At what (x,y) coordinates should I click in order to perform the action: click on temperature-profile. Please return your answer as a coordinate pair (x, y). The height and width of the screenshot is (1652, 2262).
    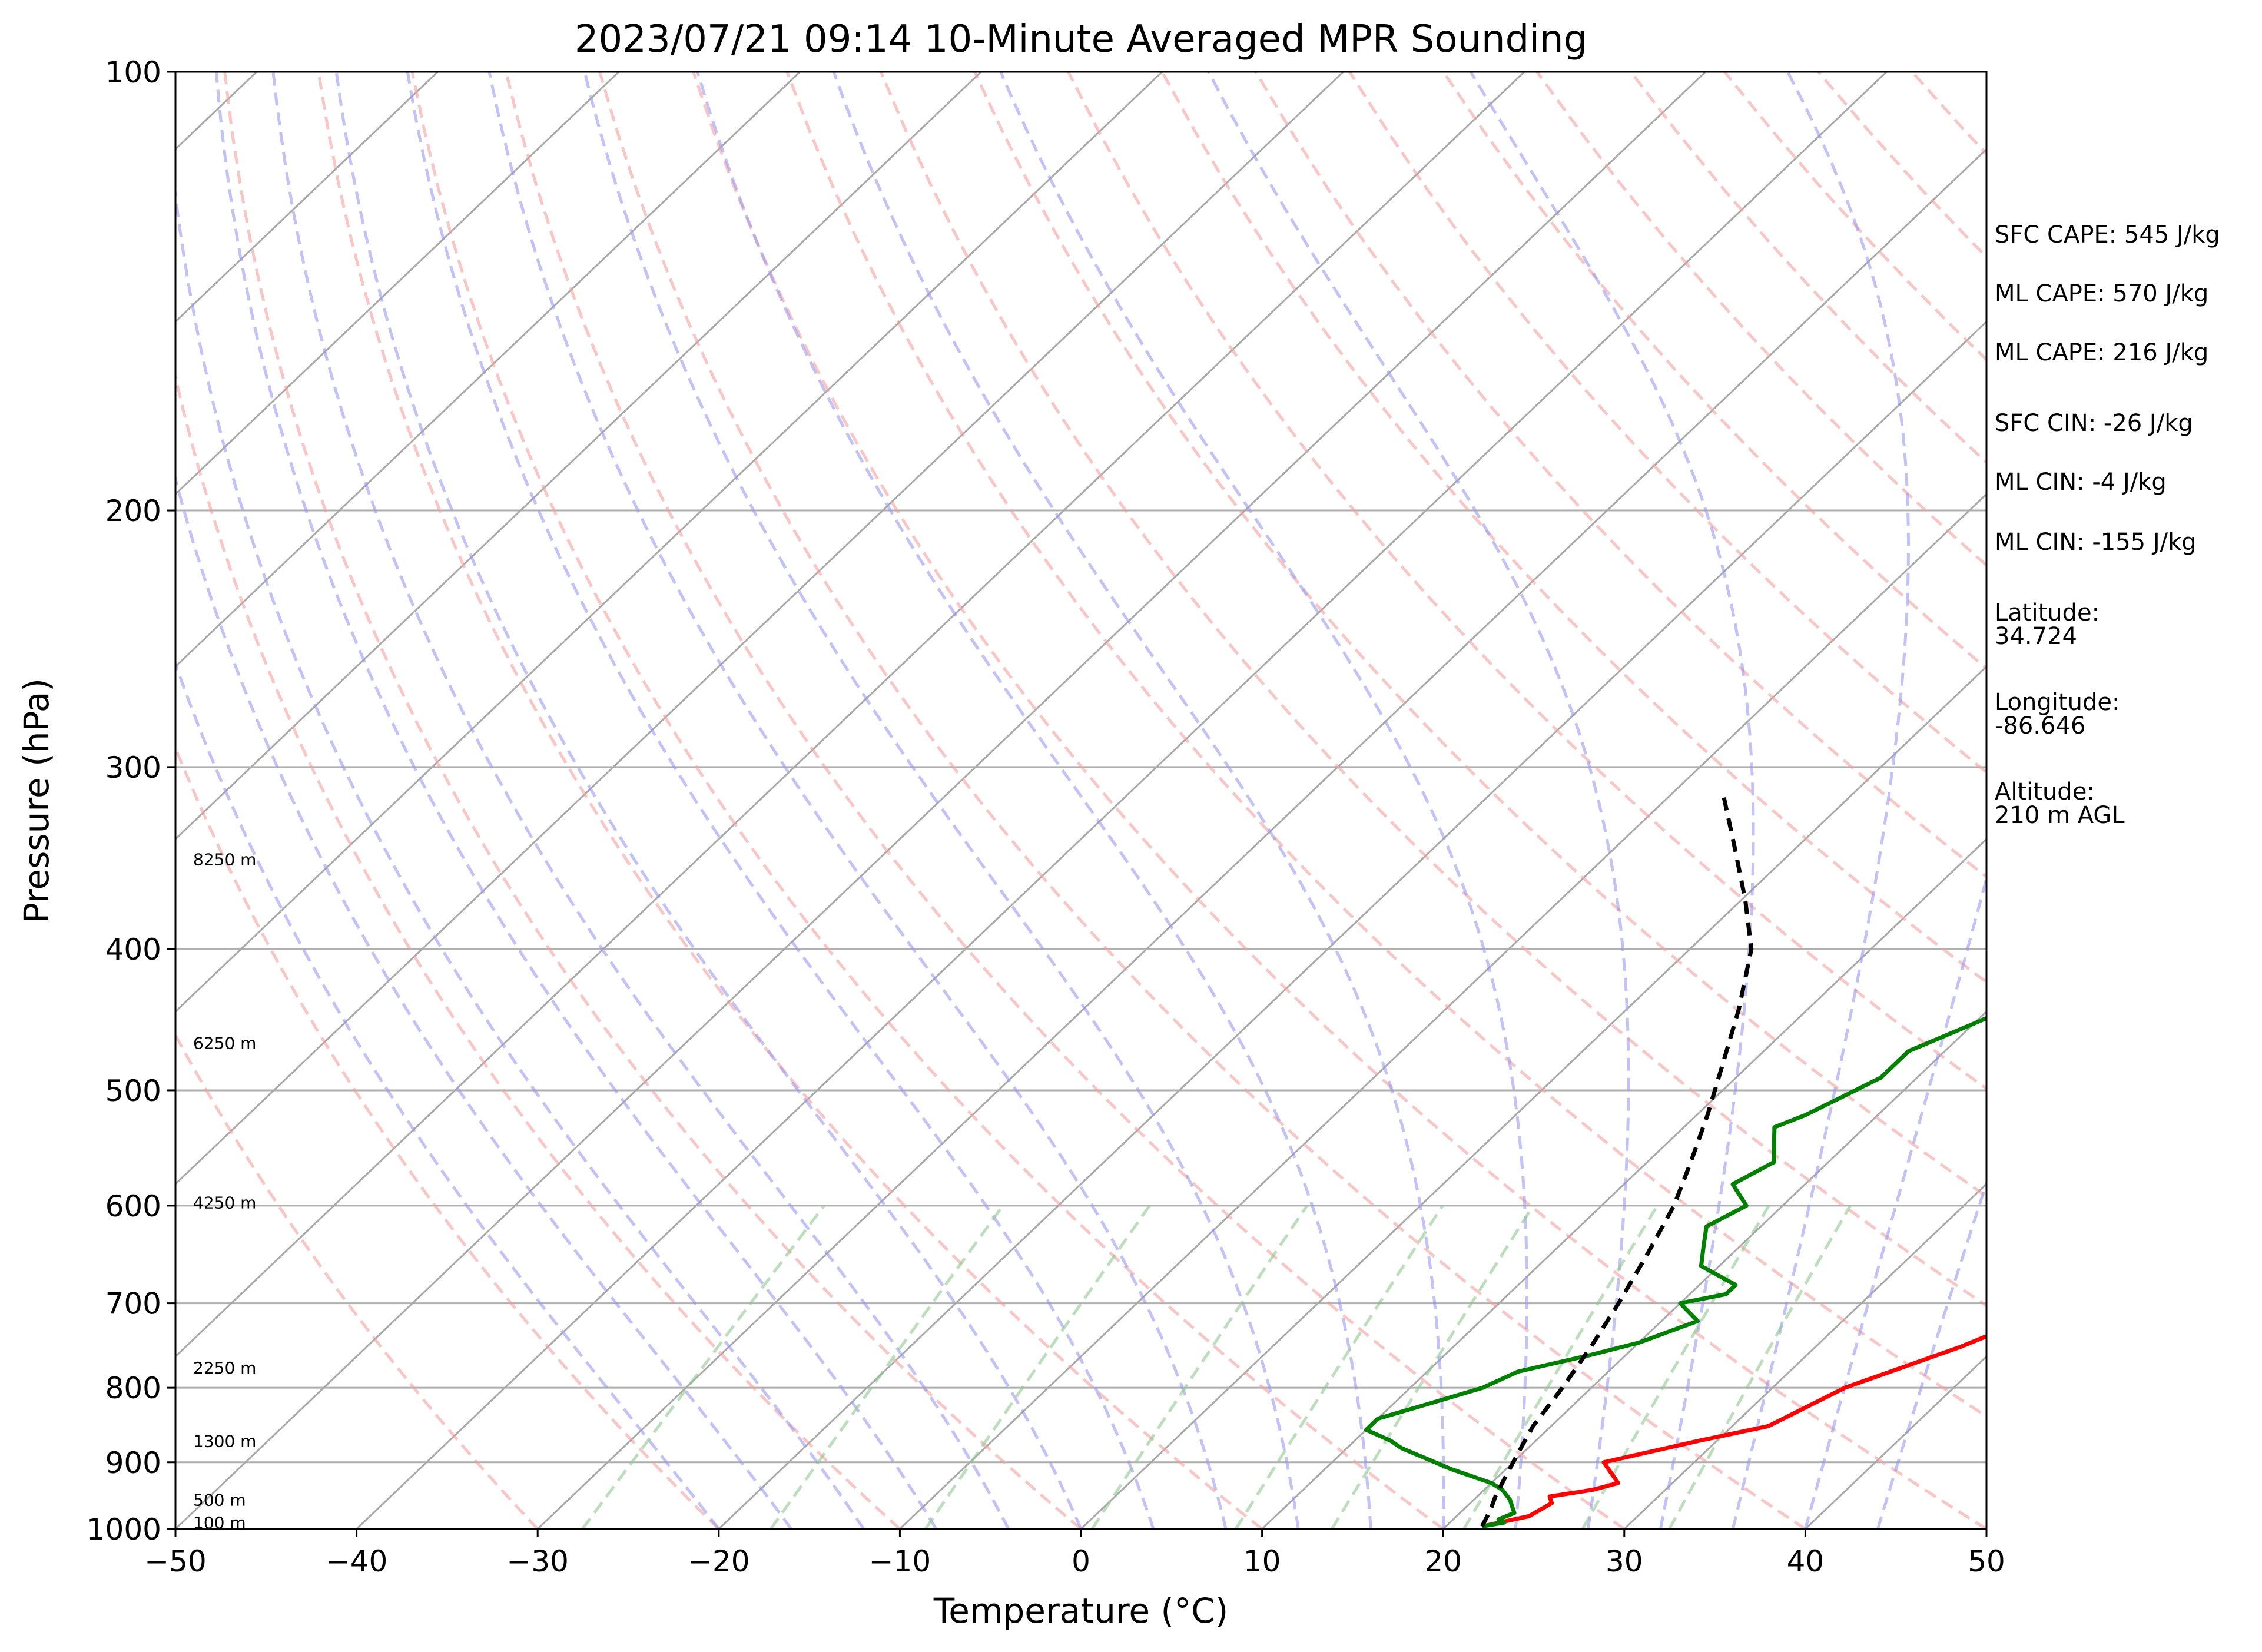
    Looking at the image, I should click on (1734, 1431).